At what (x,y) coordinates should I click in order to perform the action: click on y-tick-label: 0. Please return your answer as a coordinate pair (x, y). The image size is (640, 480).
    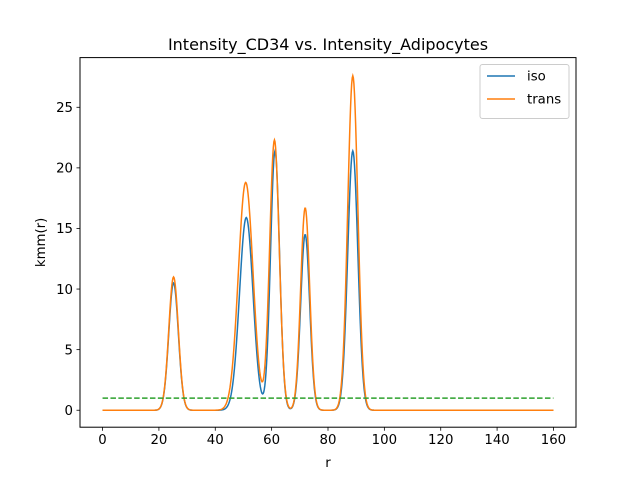
    Looking at the image, I should click on (69, 411).